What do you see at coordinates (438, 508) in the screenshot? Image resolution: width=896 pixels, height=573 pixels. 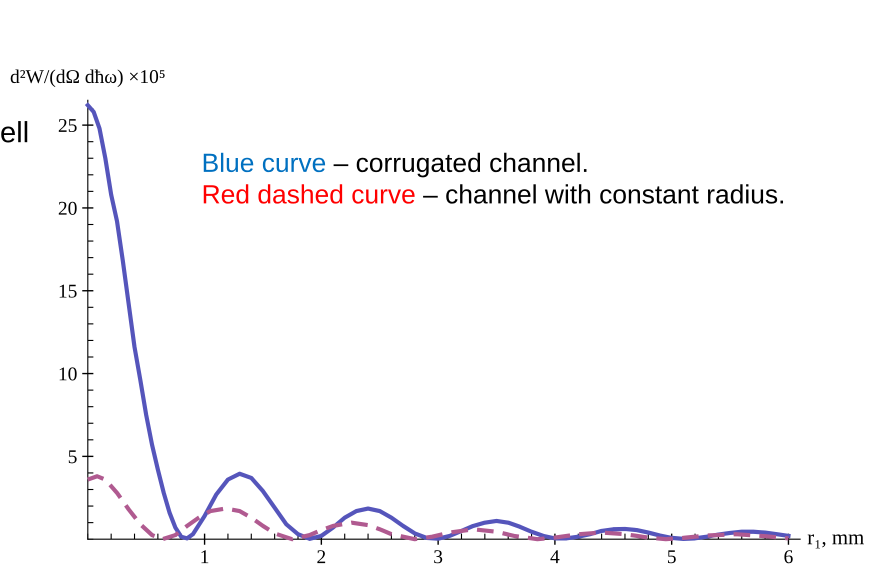 I see `line-series` at bounding box center [438, 508].